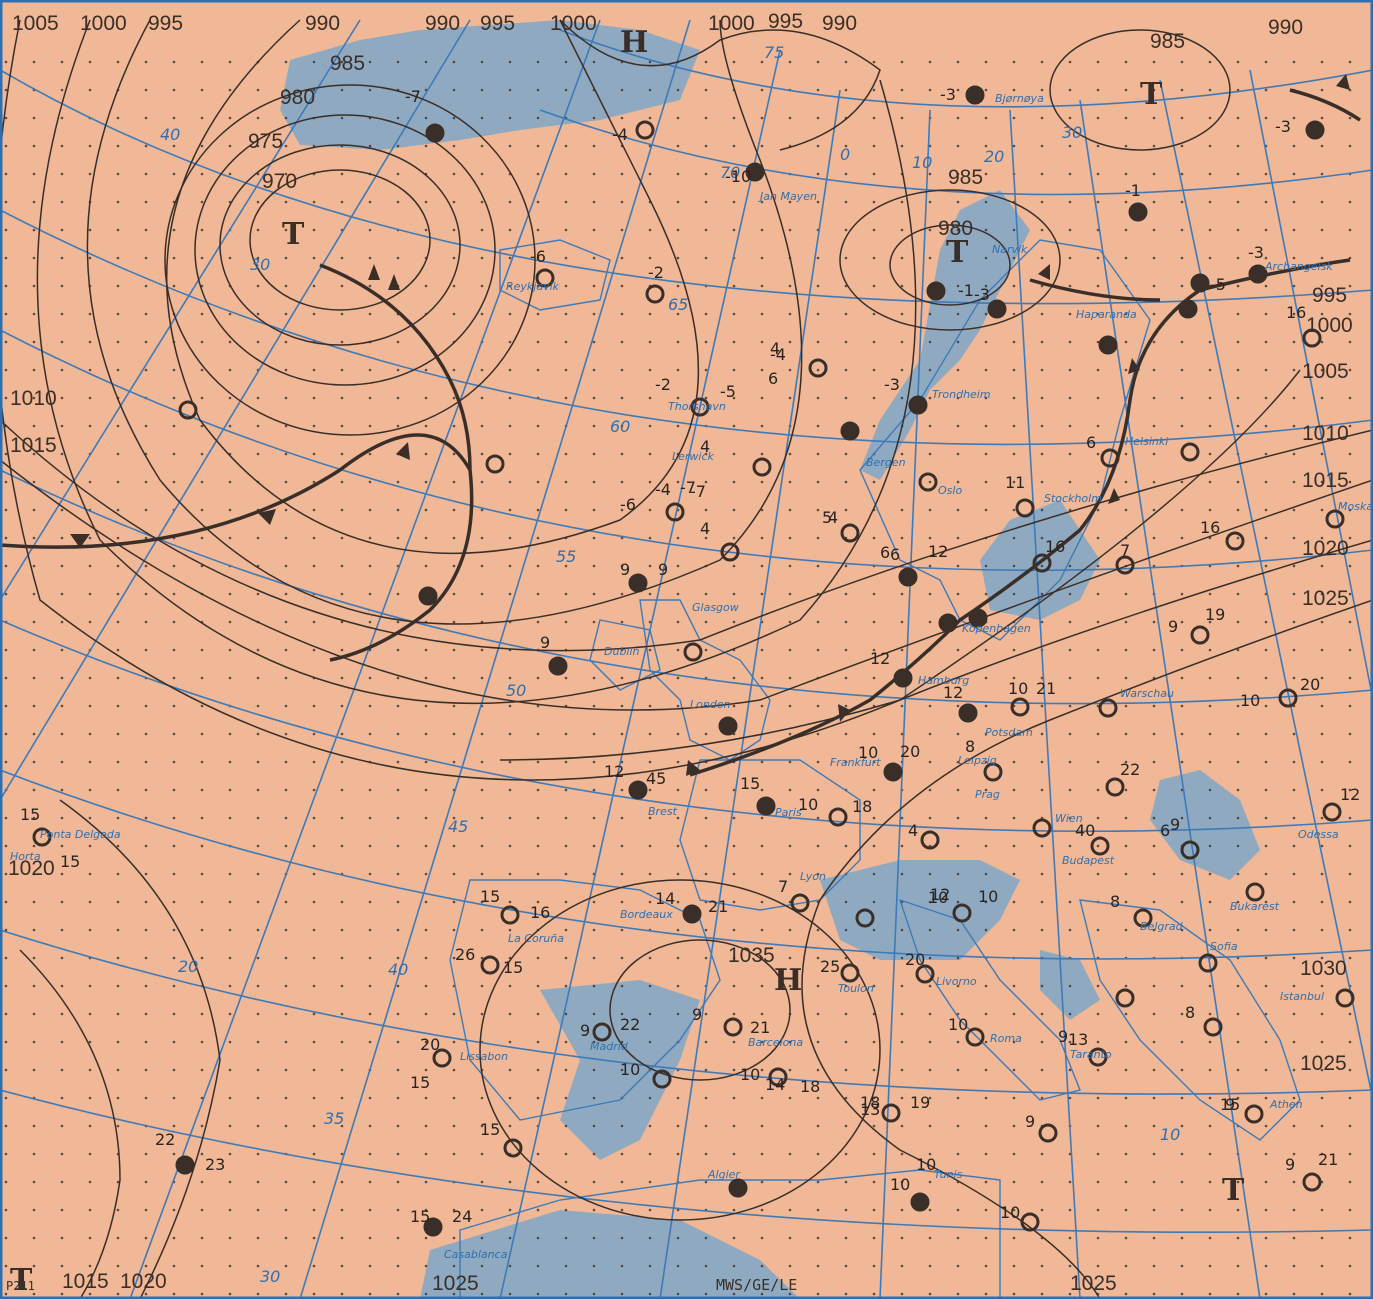 Image resolution: width=1373 pixels, height=1299 pixels. I want to click on city-label: Moskau, so click(1355, 506).